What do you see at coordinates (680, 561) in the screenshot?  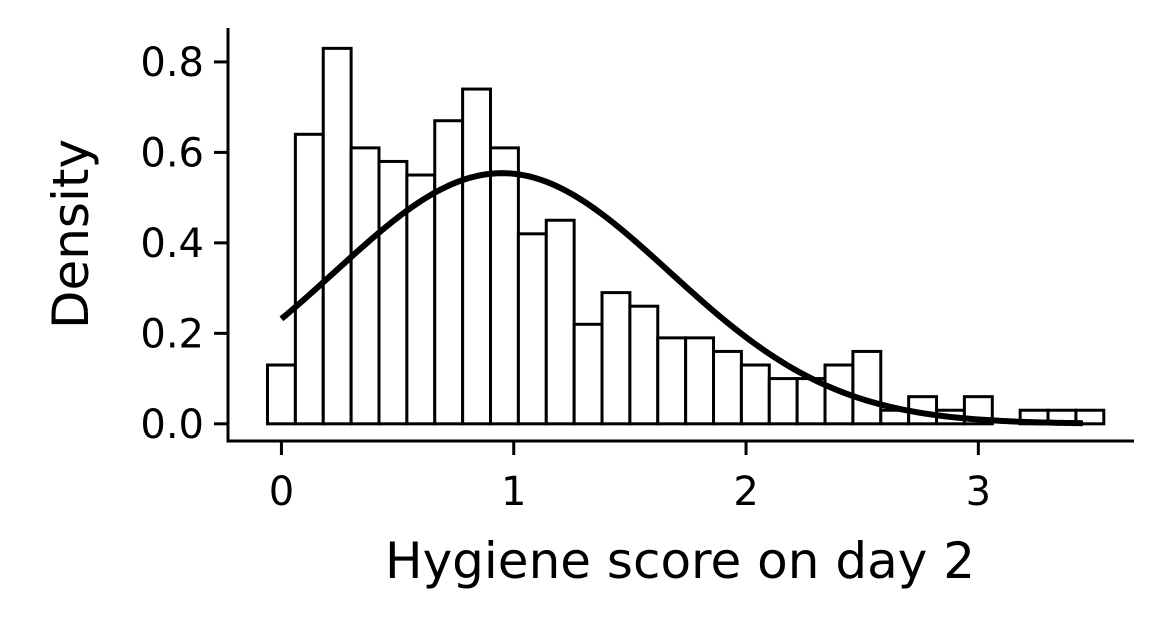 I see `x-axis-title: Hygiene score on day 2` at bounding box center [680, 561].